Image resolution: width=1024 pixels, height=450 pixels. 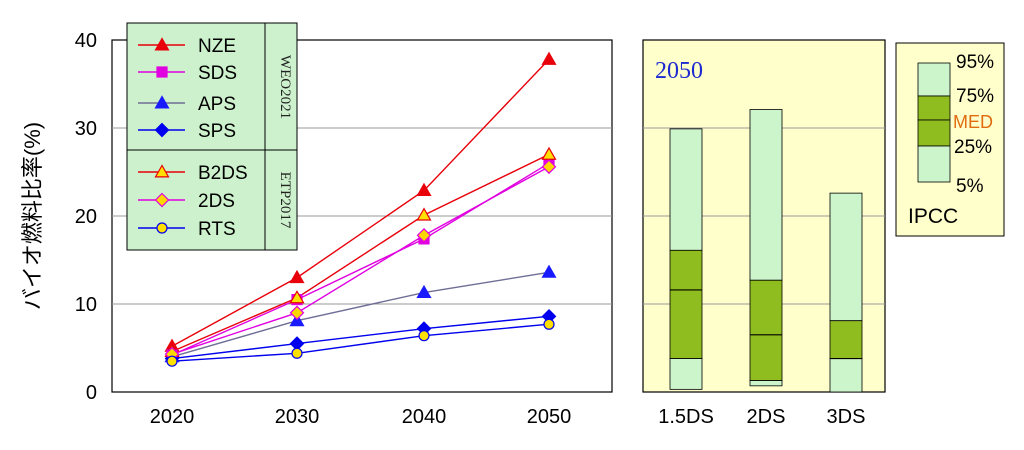 I want to click on legend-label-sds: SDS, so click(x=217, y=73).